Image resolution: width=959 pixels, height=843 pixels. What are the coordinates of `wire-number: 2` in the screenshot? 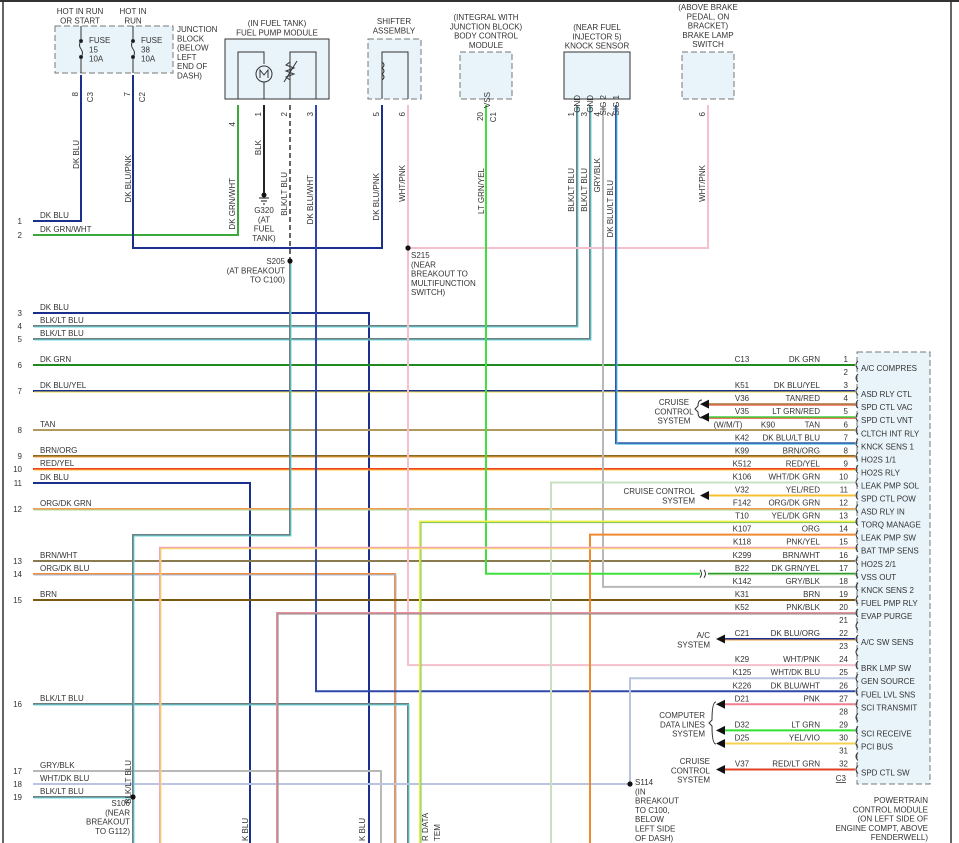 It's located at (20, 235).